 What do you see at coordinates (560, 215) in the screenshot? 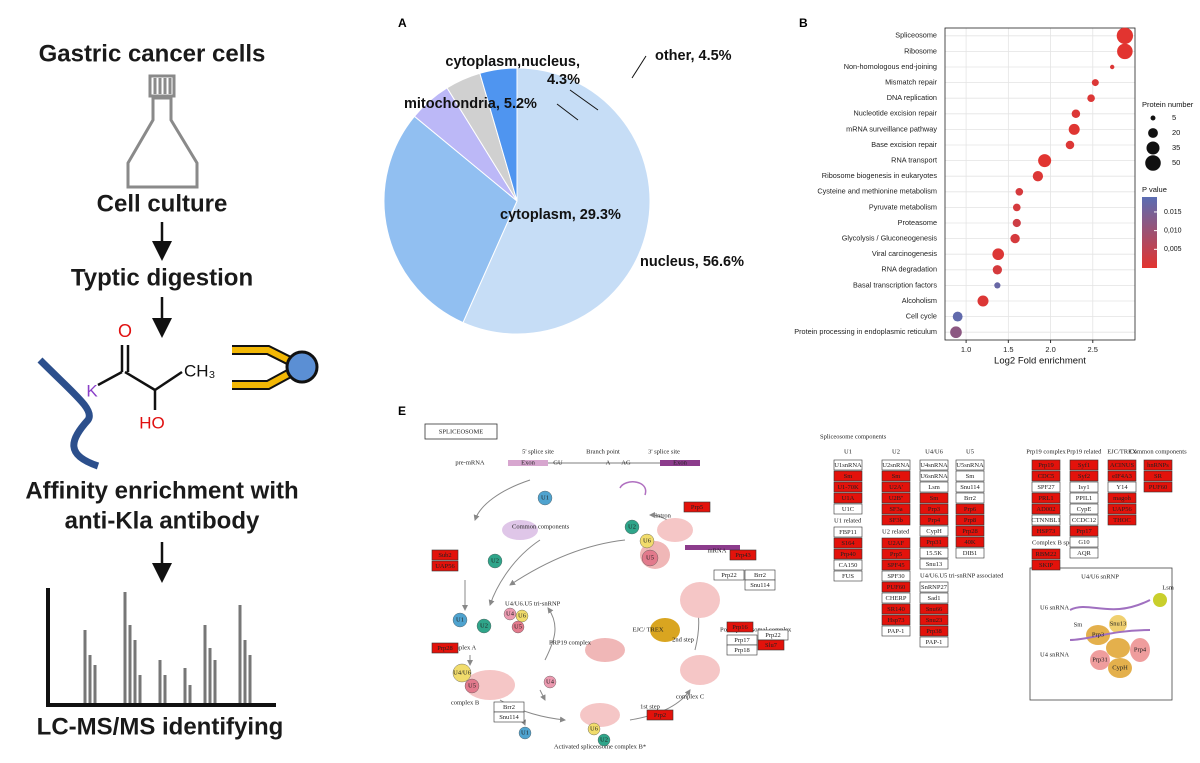
I see `slice-label: cytoplasm, 29.3%` at bounding box center [560, 215].